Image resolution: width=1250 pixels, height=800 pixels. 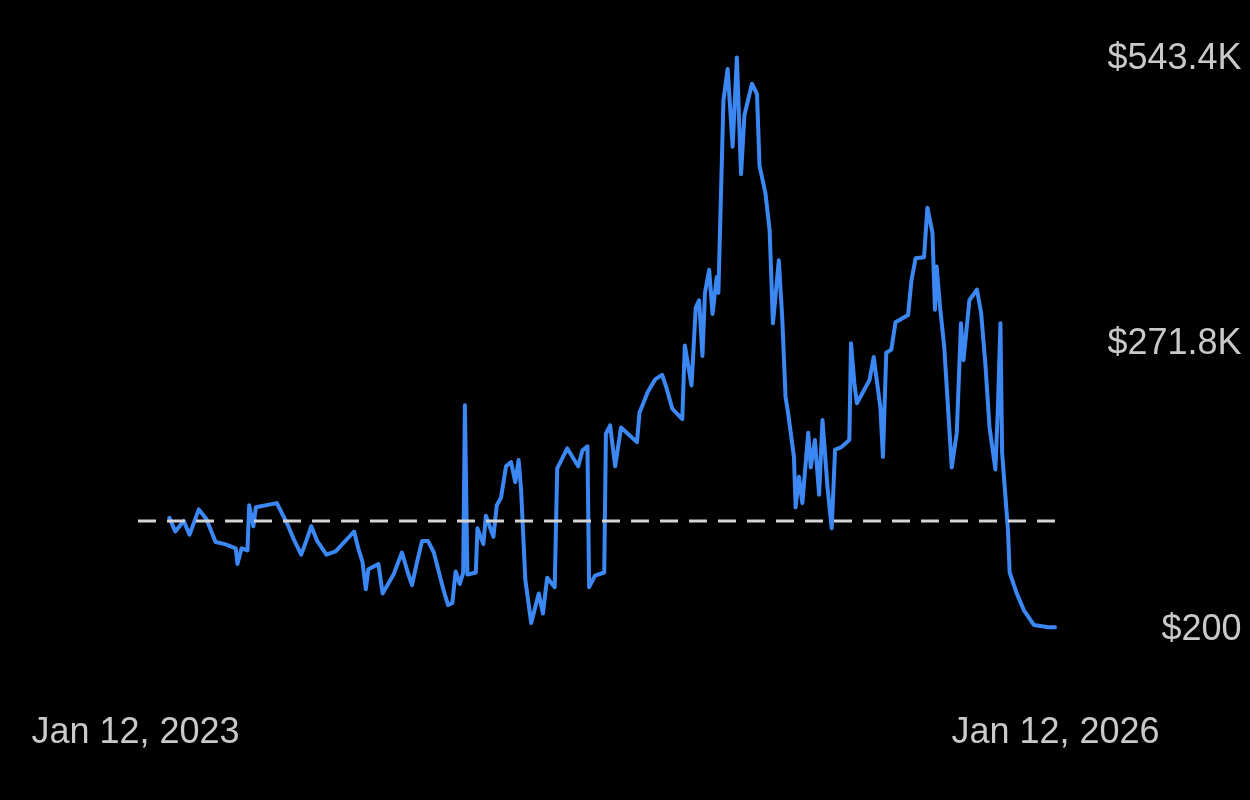 What do you see at coordinates (1174, 56) in the screenshot?
I see `y-tick-label: $543.4K` at bounding box center [1174, 56].